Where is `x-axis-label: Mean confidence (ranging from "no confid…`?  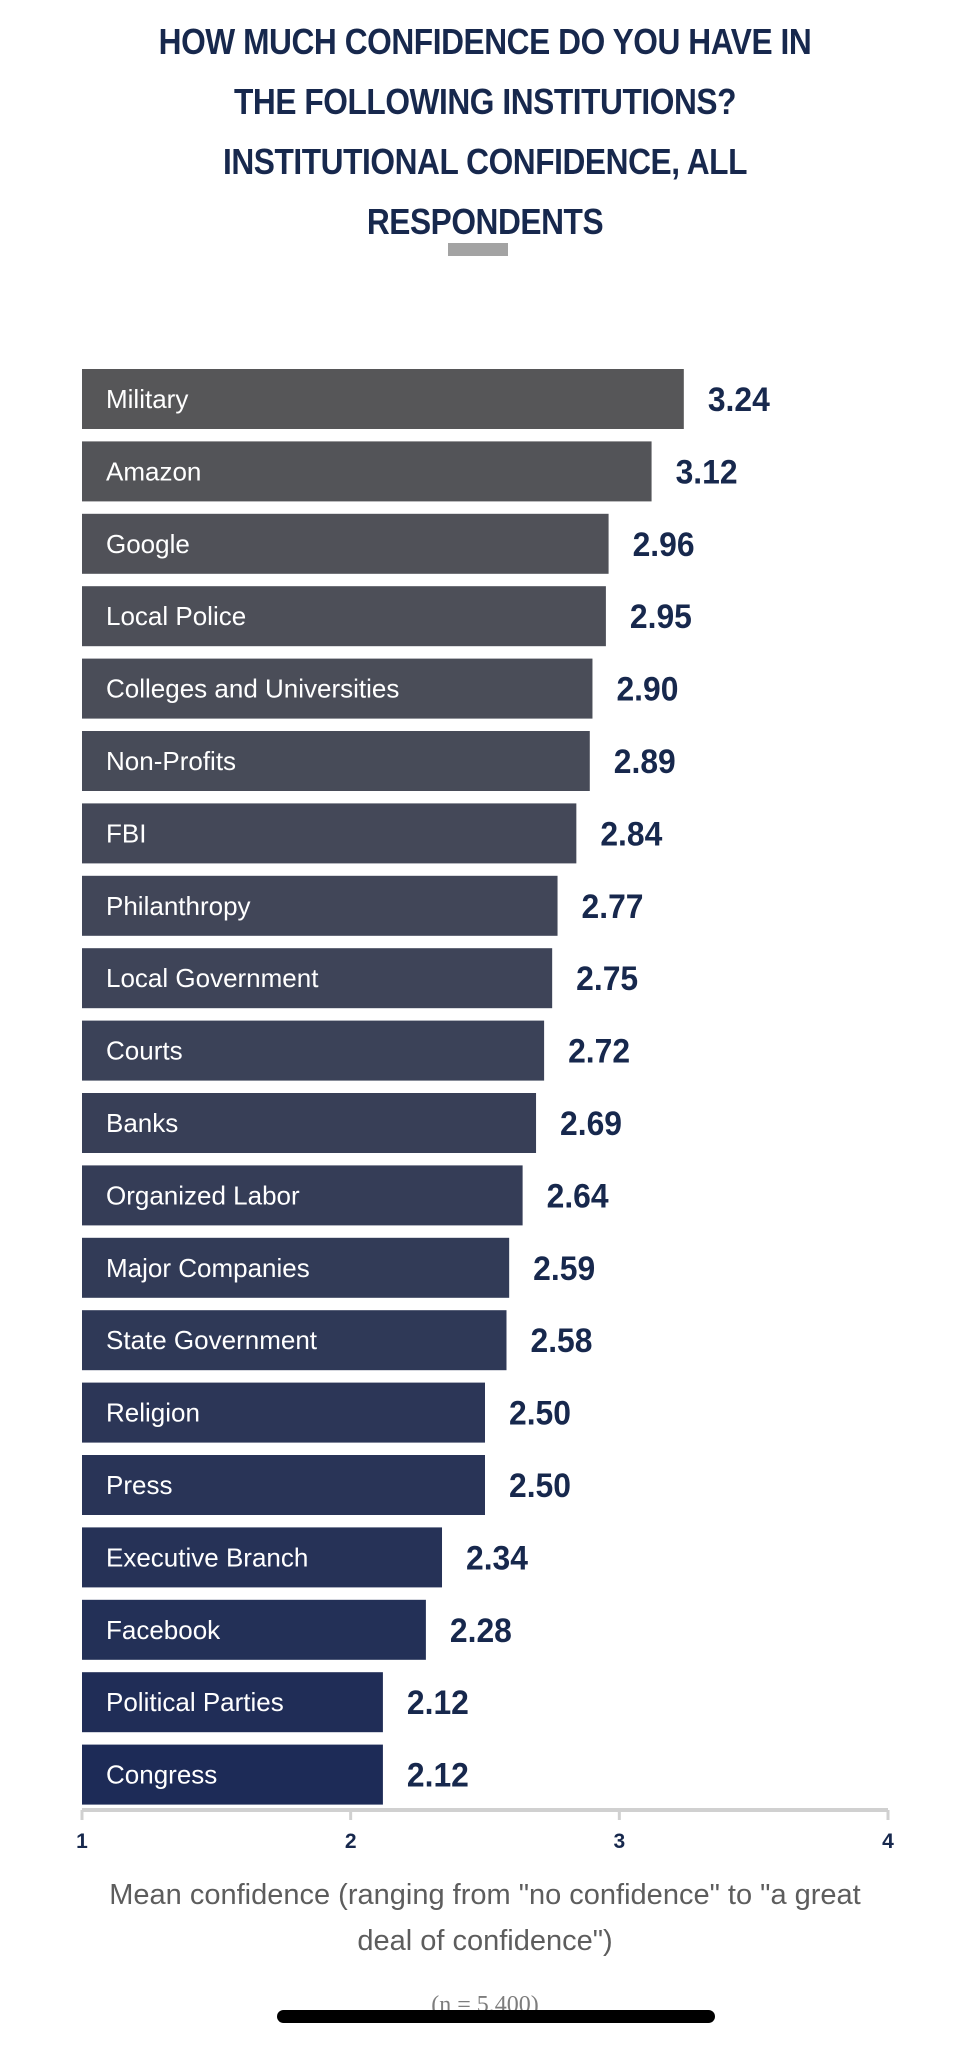
x-axis-label: Mean confidence (ranging from "no confid… is located at coordinates (485, 1918).